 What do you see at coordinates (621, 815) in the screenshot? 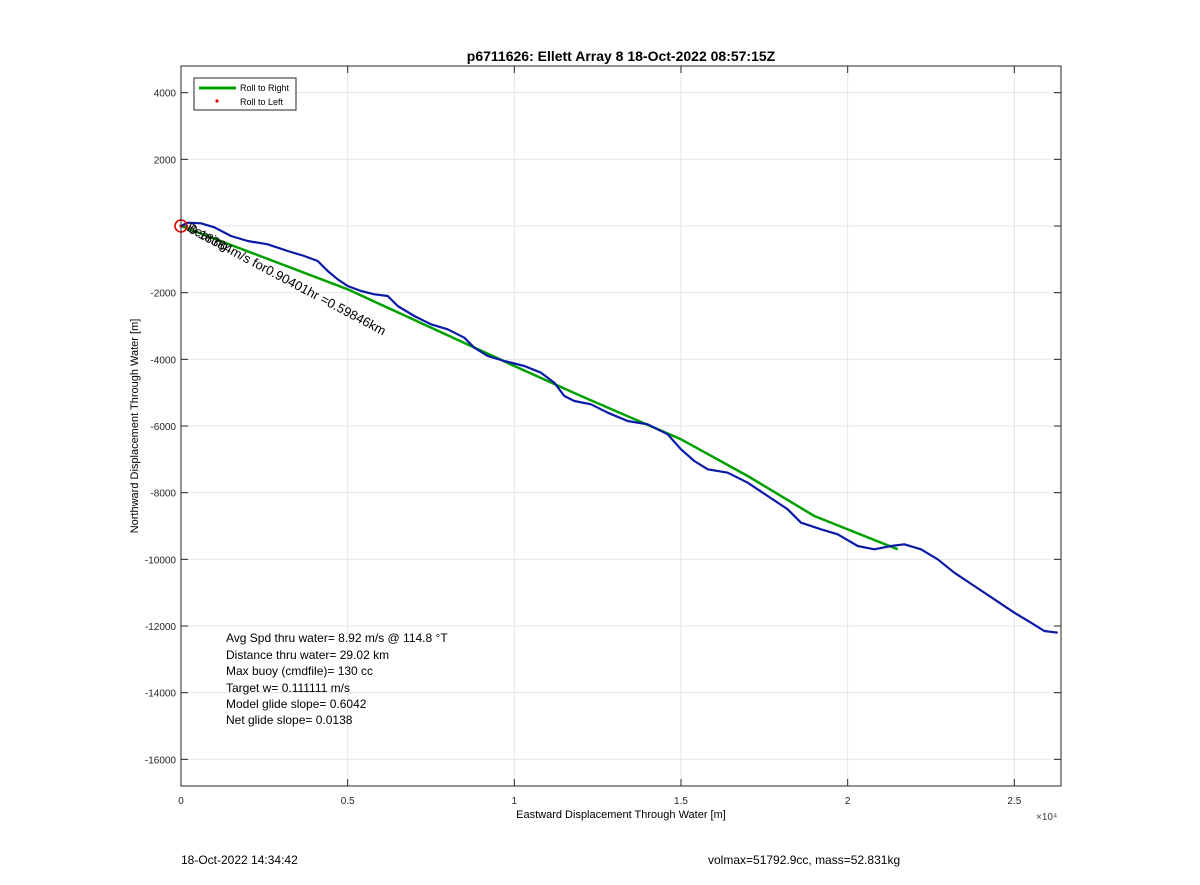
I see `x-axis-label: Eastward Displacement Through Water [m]` at bounding box center [621, 815].